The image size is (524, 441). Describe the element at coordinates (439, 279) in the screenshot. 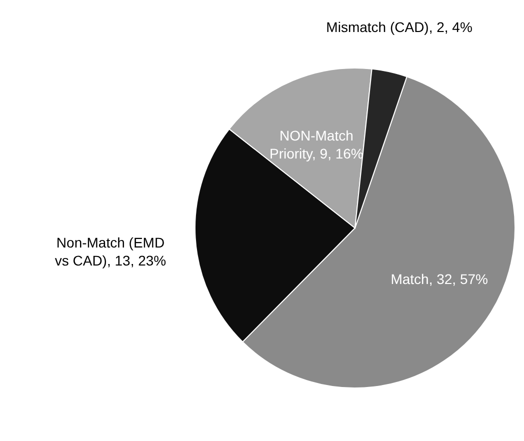

I see `slice-label: Match, 32, 57%` at that location.